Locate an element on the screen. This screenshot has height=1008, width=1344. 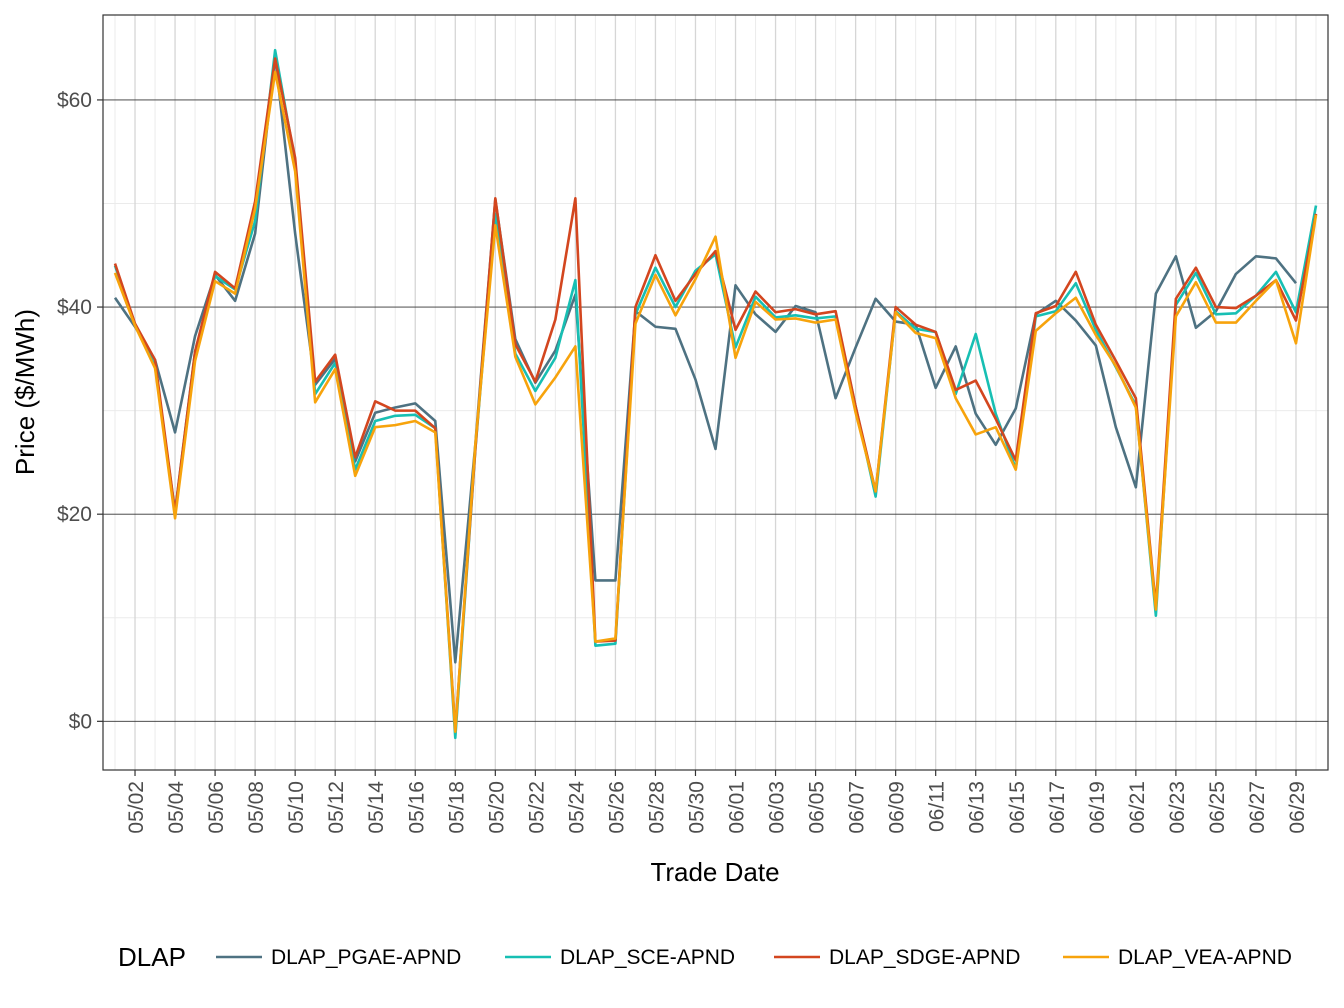
legend-item-sdge: DLAP_SDGE-APND is located at coordinates (897, 957).